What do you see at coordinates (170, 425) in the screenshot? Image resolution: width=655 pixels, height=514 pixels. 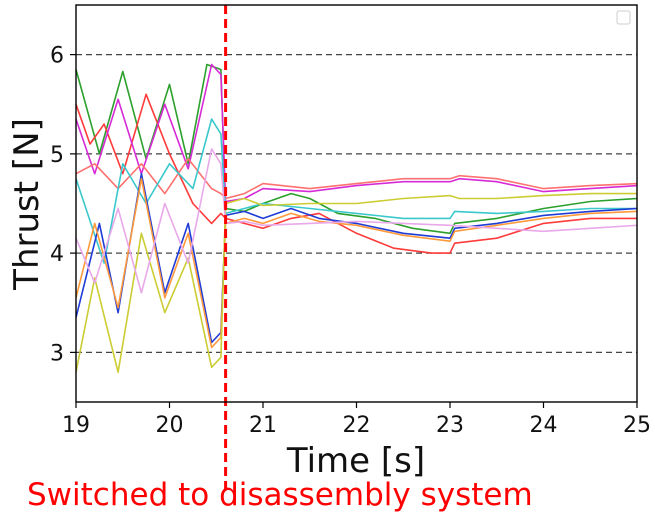 I see `x-tick-label: 20` at bounding box center [170, 425].